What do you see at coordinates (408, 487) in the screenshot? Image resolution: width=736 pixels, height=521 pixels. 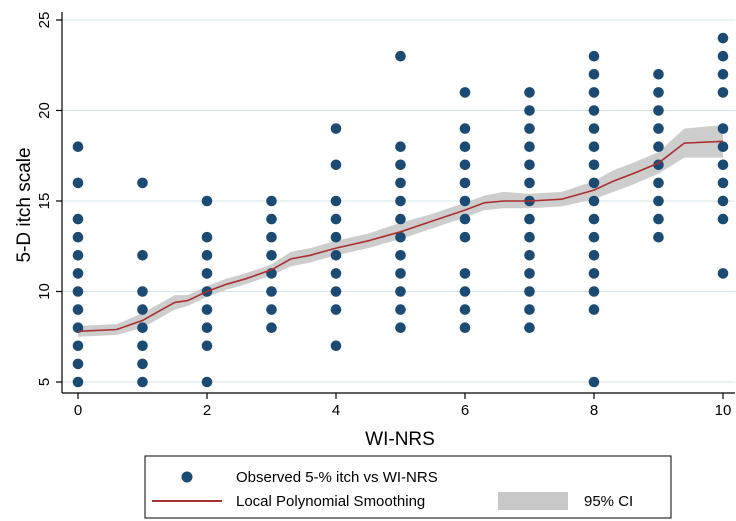 I see `legend-box` at bounding box center [408, 487].